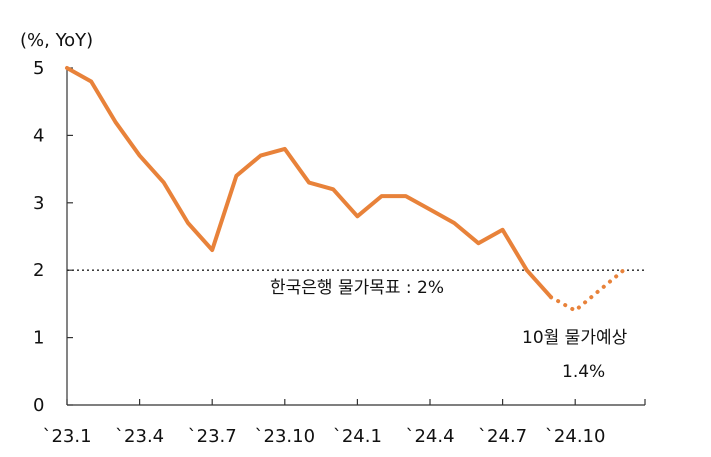 The image size is (711, 457). What do you see at coordinates (212, 436) in the screenshot?
I see `x-tick-label: `23.7` at bounding box center [212, 436].